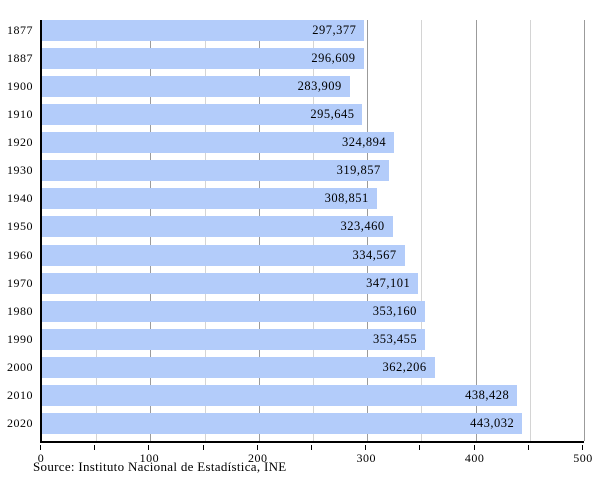 This screenshot has width=600, height=480. I want to click on bar-1877: 297,377, so click(203, 30).